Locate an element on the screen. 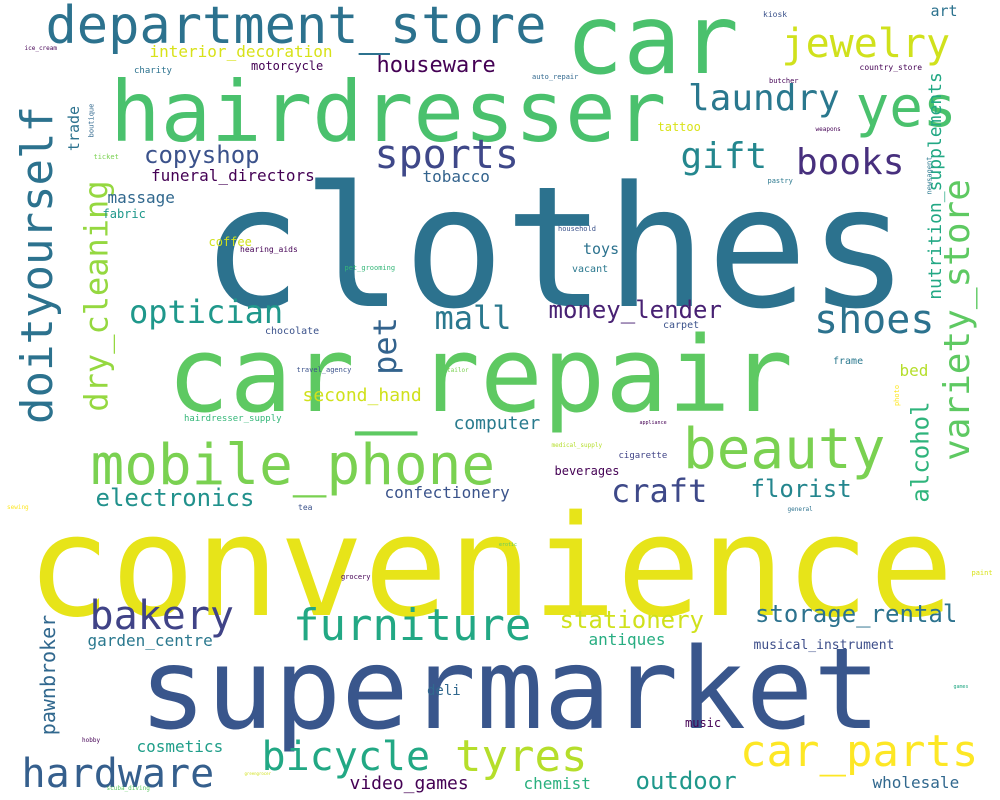 This screenshot has width=1000, height=800. word-appliance: appliance is located at coordinates (653, 422).